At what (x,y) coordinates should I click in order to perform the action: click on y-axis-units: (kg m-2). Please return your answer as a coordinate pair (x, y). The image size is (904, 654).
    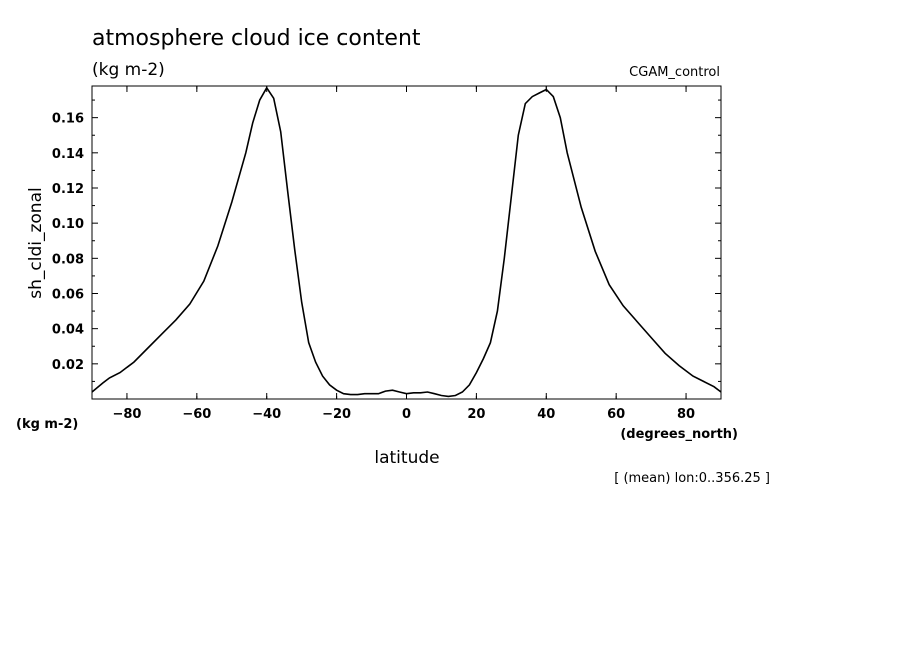
    Looking at the image, I should click on (47, 424).